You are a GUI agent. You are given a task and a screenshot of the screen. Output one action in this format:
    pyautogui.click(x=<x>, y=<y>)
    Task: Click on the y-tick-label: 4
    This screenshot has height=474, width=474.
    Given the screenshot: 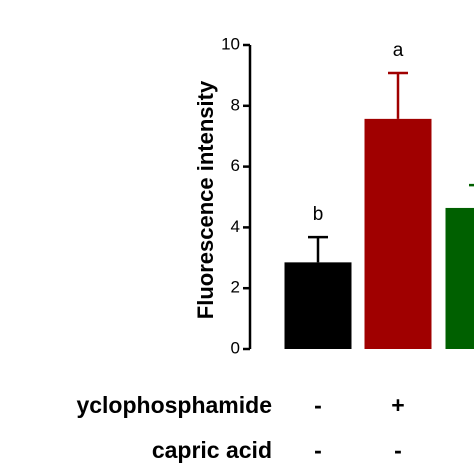 What is the action you would take?
    pyautogui.click(x=235, y=226)
    